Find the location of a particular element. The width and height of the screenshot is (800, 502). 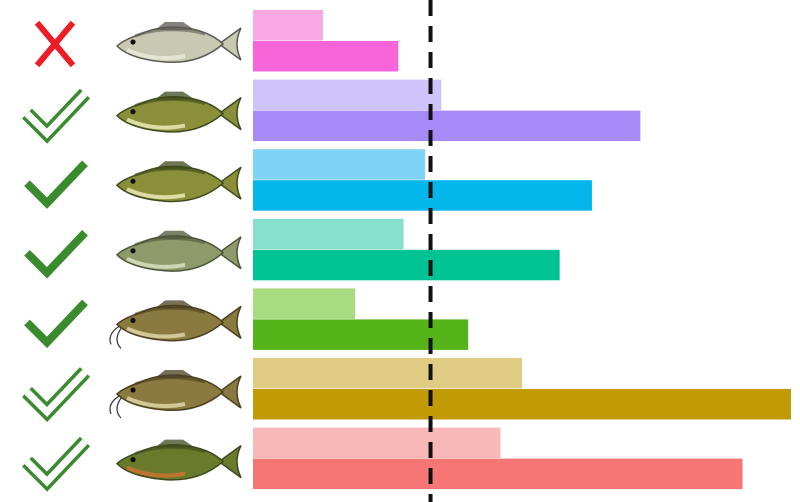

row-largemouth-bass is located at coordinates (308, 180).